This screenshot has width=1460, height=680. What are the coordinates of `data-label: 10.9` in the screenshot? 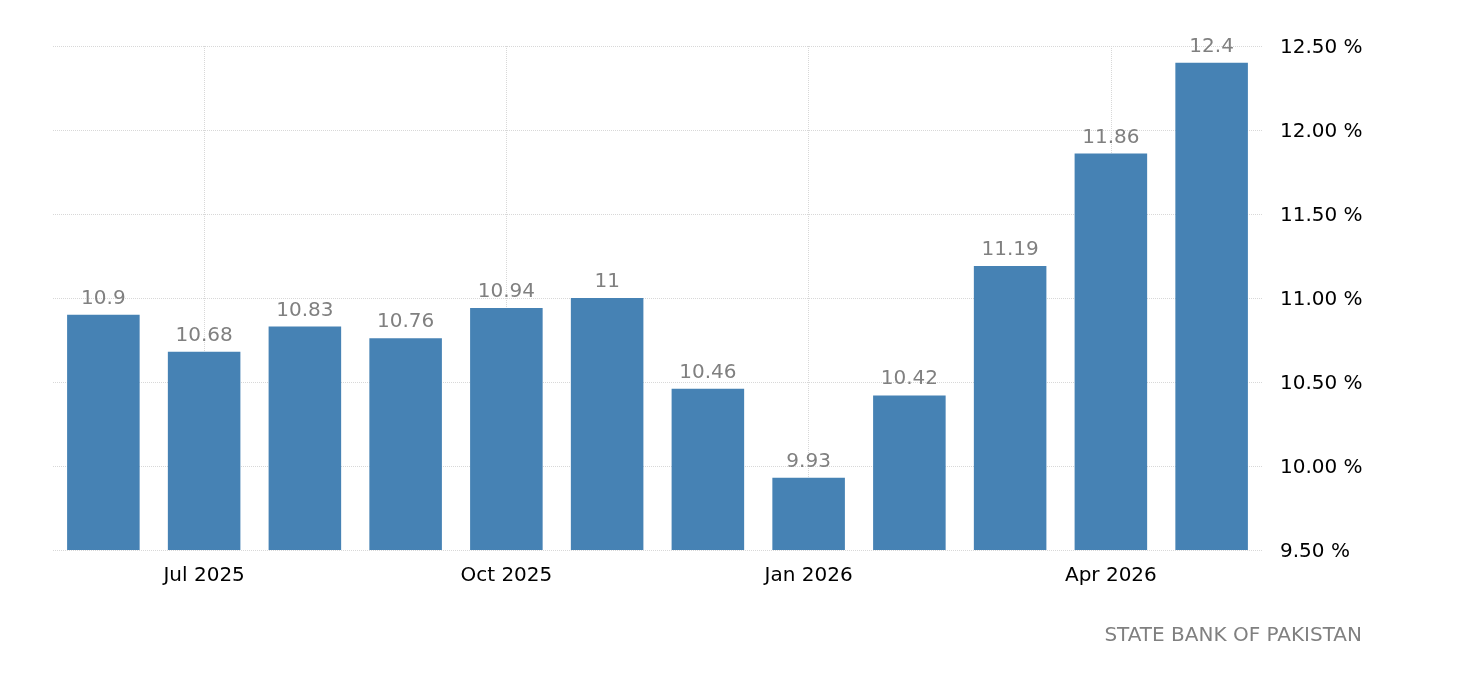 It's located at (103, 296).